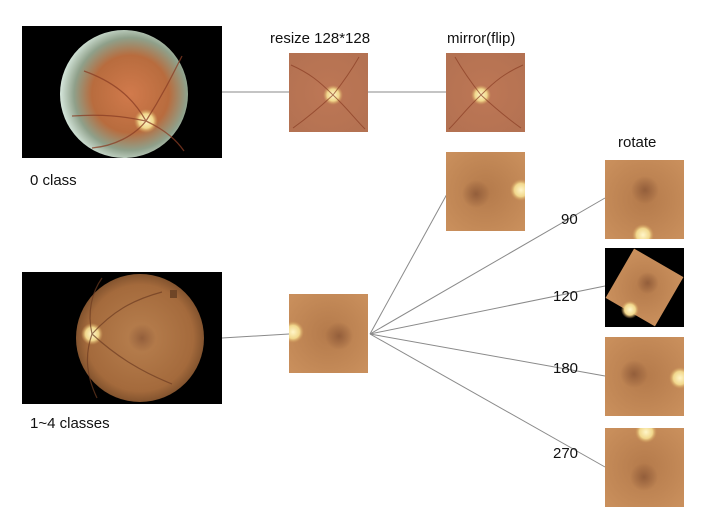  What do you see at coordinates (644, 287) in the screenshot?
I see `rotated-120-image` at bounding box center [644, 287].